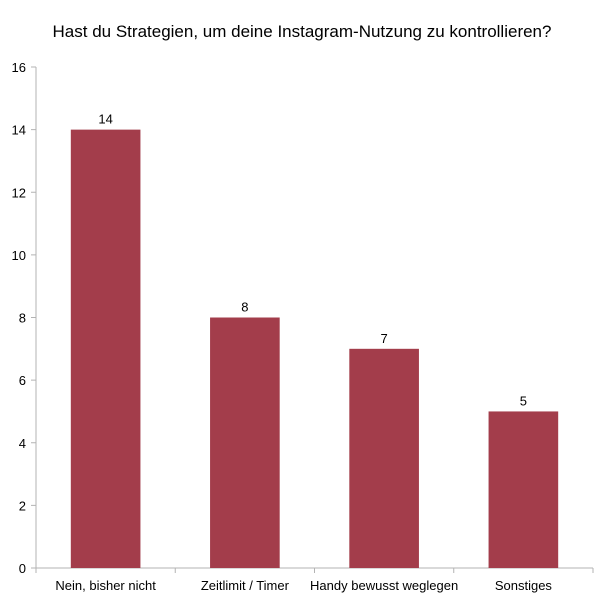 This screenshot has height=605, width=605. What do you see at coordinates (19, 255) in the screenshot?
I see `y-tick-label: 10` at bounding box center [19, 255].